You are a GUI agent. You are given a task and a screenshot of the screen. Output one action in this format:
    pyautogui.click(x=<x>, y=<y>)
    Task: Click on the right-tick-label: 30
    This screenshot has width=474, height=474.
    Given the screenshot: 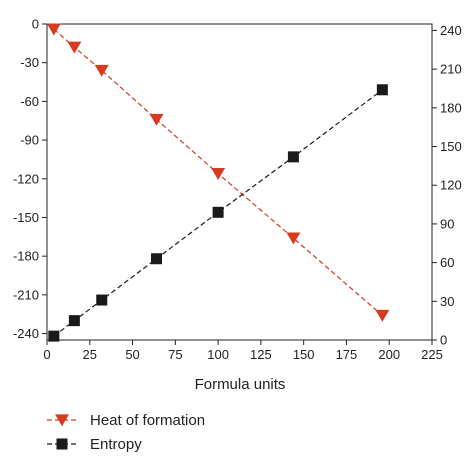 What is the action you would take?
    pyautogui.click(x=447, y=301)
    